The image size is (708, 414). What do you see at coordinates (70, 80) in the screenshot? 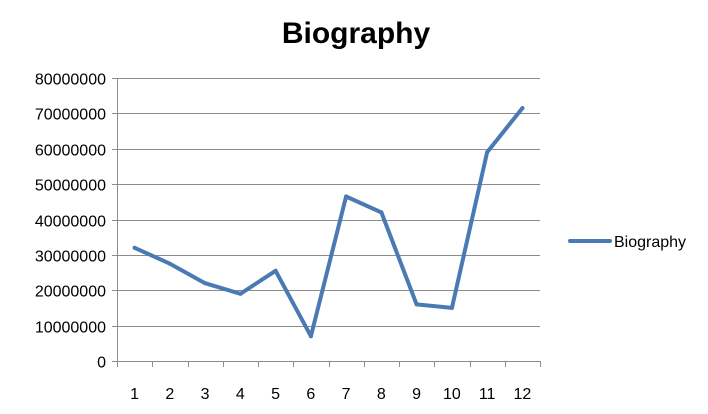
I see `y-tick-label: 80000000` at bounding box center [70, 80].